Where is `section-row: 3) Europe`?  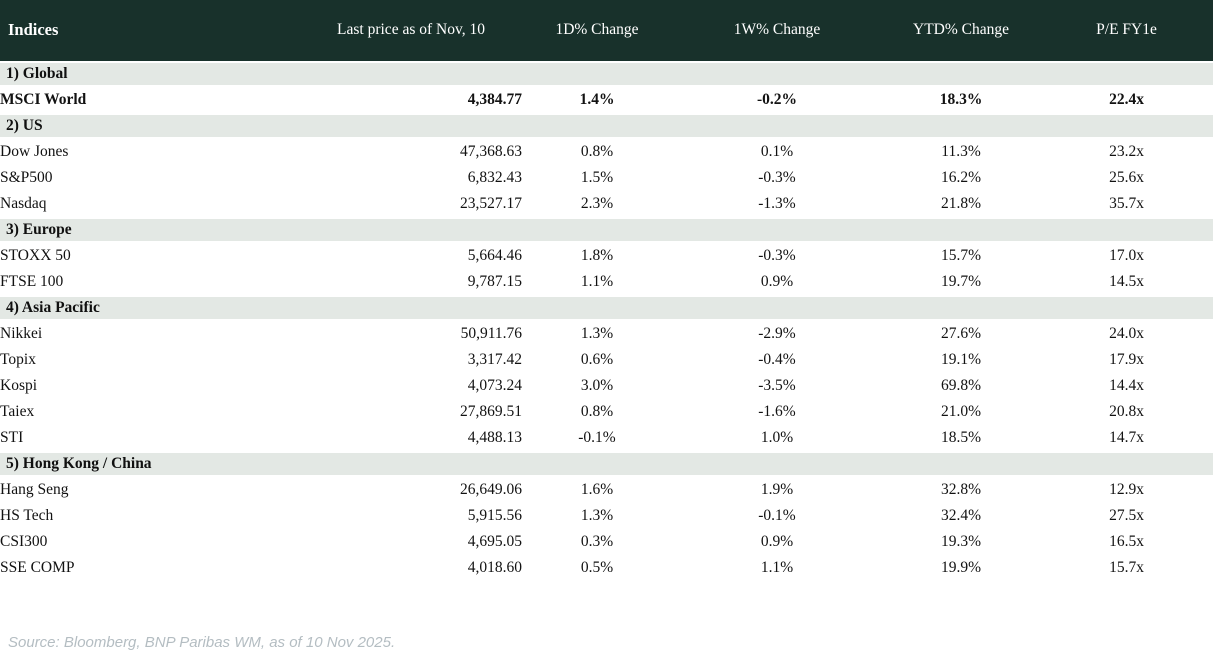
section-row: 3) Europe is located at coordinates (606, 230).